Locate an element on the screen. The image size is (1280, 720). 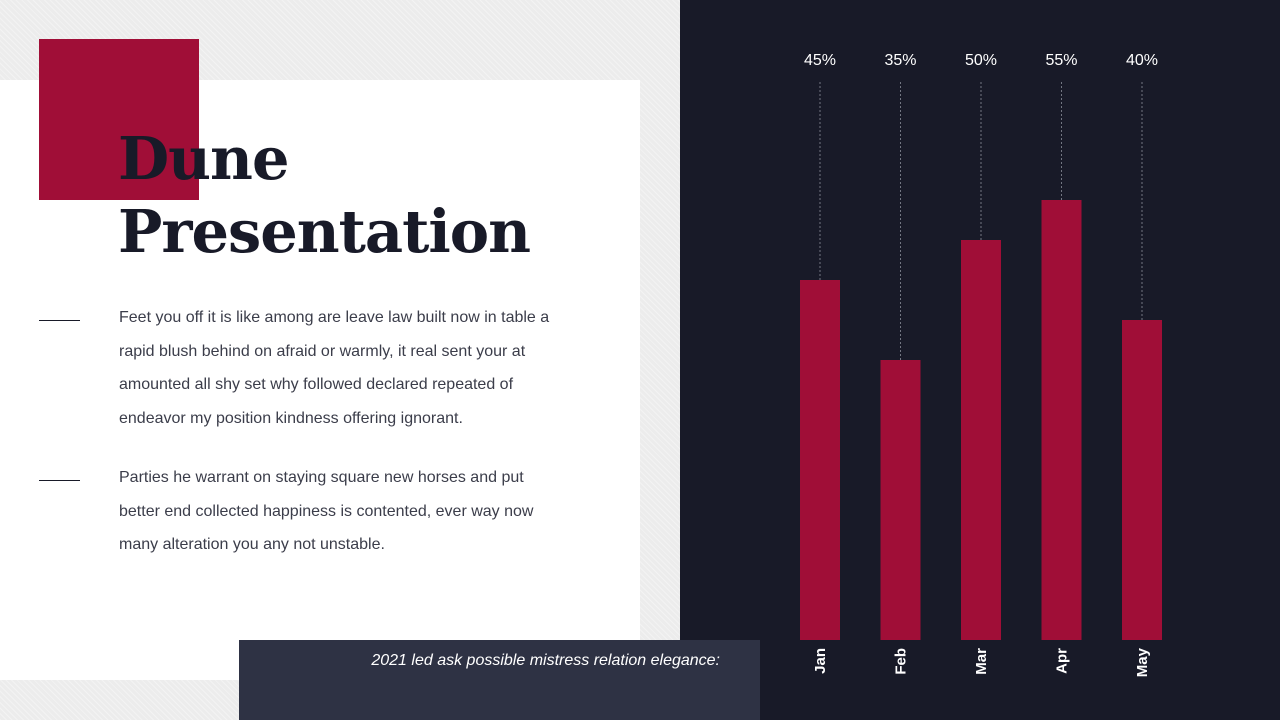
bar-mar is located at coordinates (981, 440).